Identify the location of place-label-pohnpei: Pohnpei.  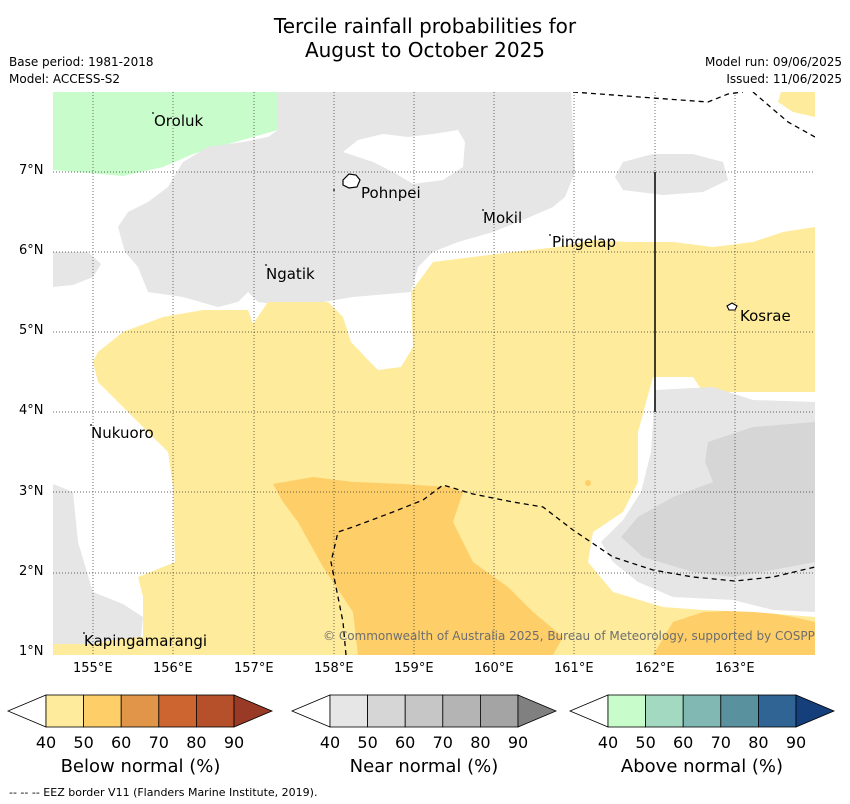
(391, 193).